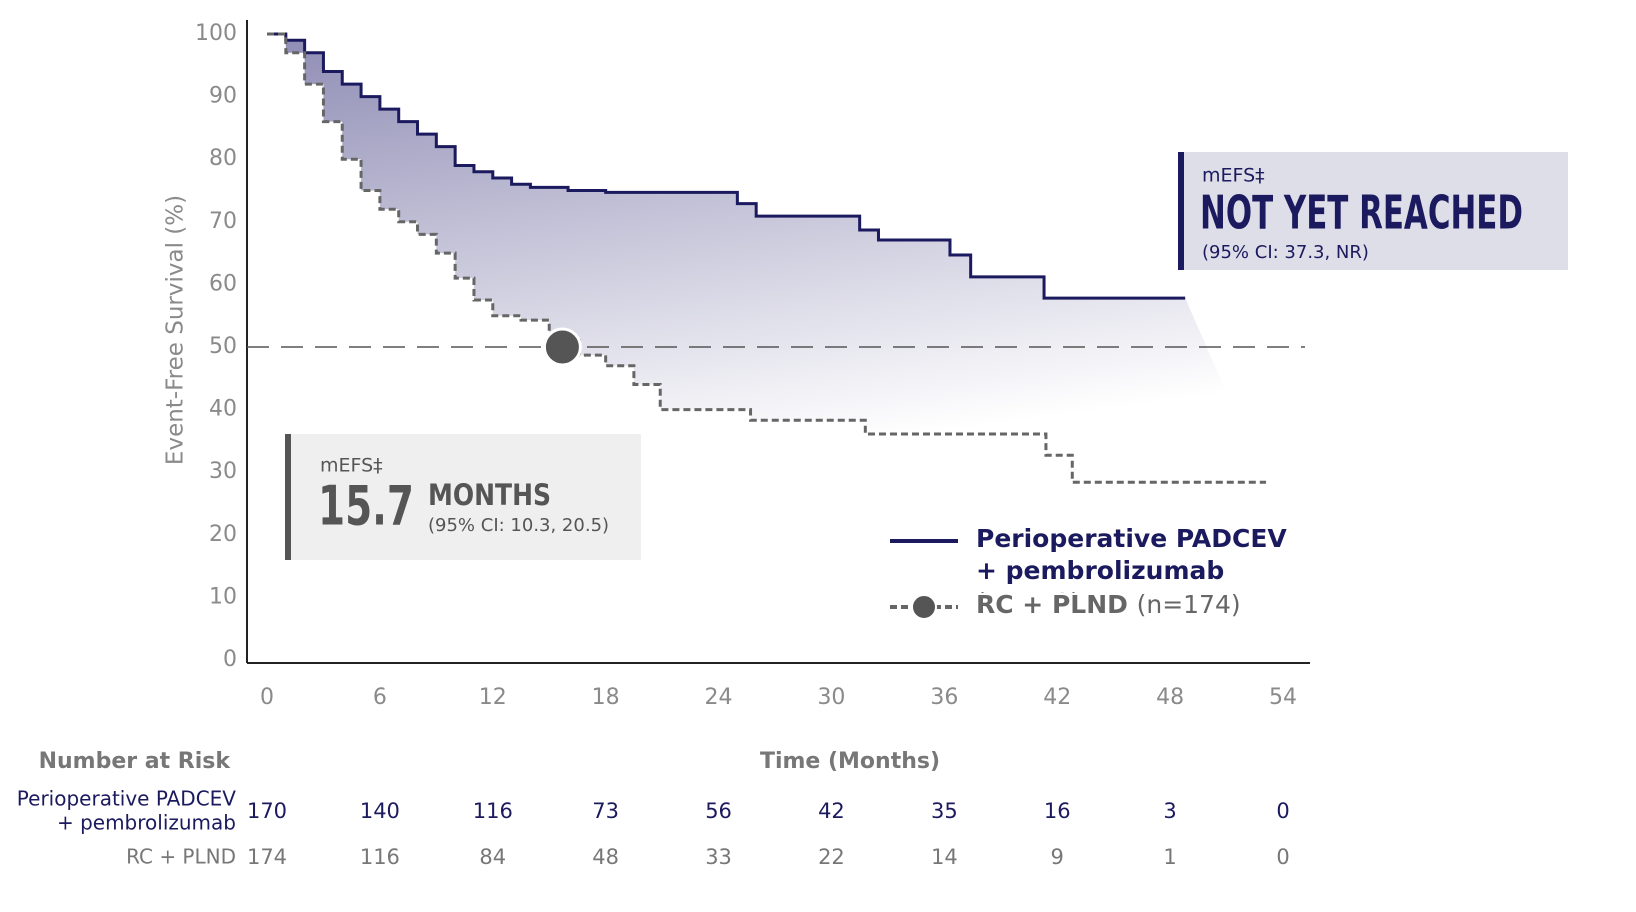 Image resolution: width=1636 pixels, height=912 pixels. What do you see at coordinates (216, 33) in the screenshot?
I see `y-tick-label: 100` at bounding box center [216, 33].